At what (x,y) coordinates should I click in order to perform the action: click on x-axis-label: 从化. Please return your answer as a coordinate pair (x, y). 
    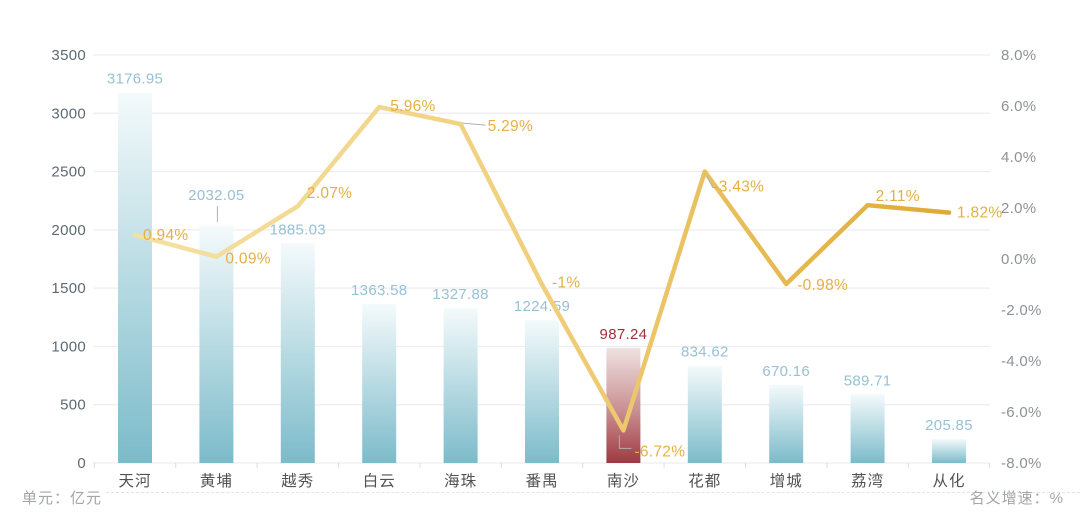
    Looking at the image, I should click on (948, 481).